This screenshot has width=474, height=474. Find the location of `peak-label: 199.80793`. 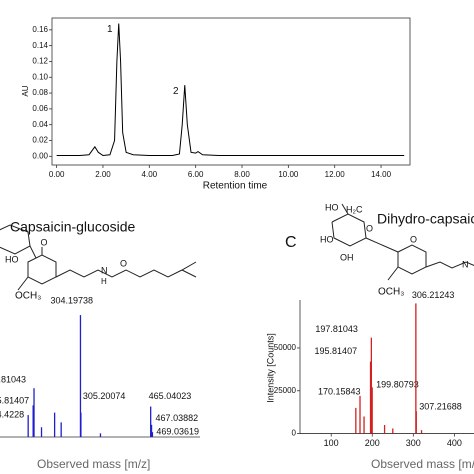

peak-label: 199.80793 is located at coordinates (397, 385).